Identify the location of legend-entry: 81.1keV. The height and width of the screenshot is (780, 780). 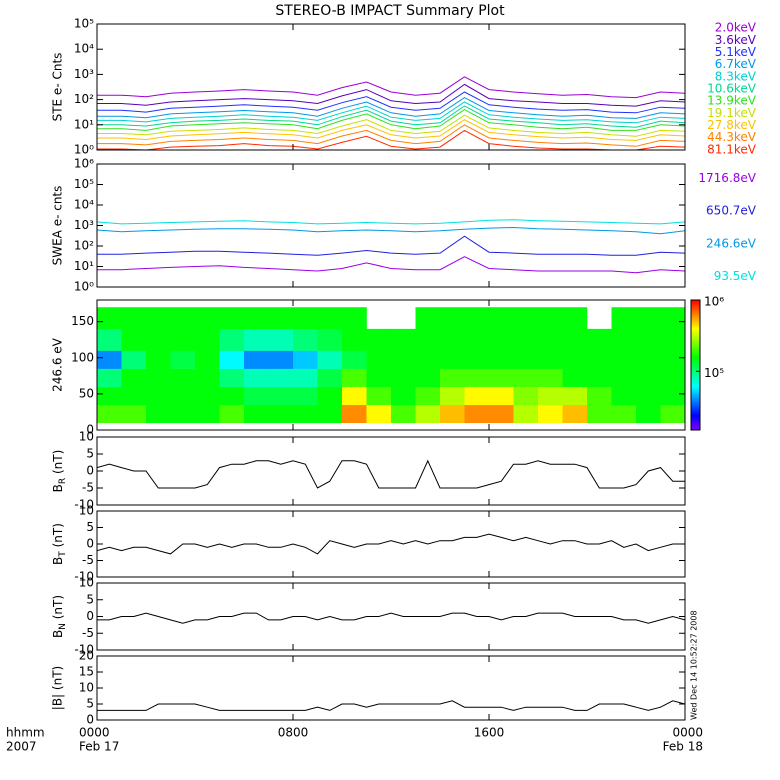
(732, 149).